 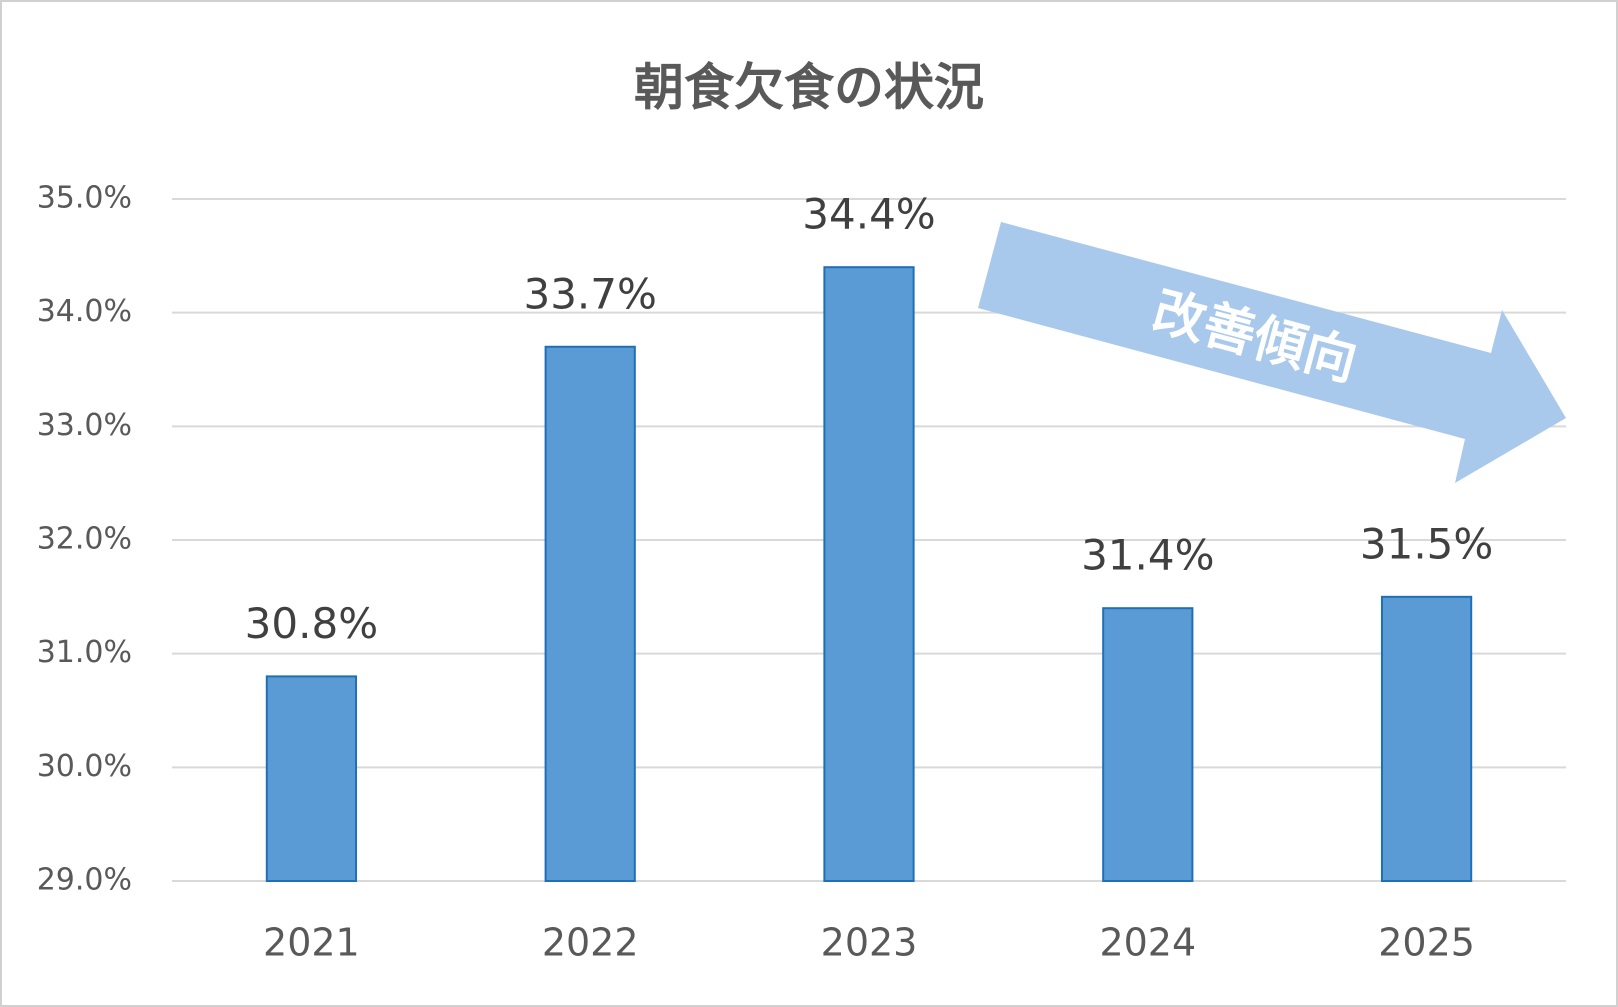 I want to click on x-tick-label: 2021, so click(x=311, y=943).